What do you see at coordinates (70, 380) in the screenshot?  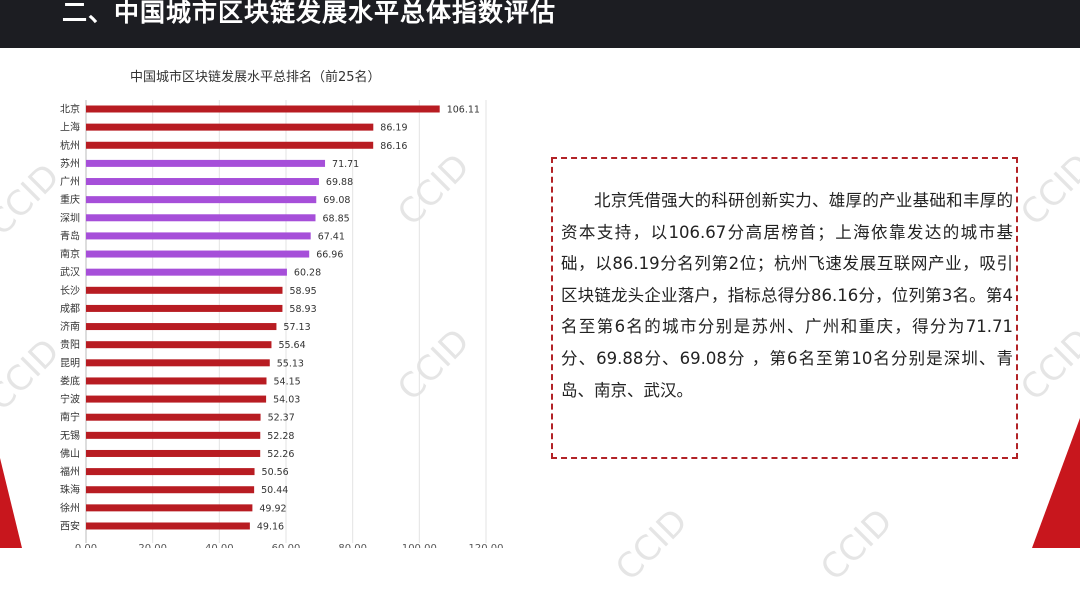 I see `category-label: 娄底` at bounding box center [70, 380].